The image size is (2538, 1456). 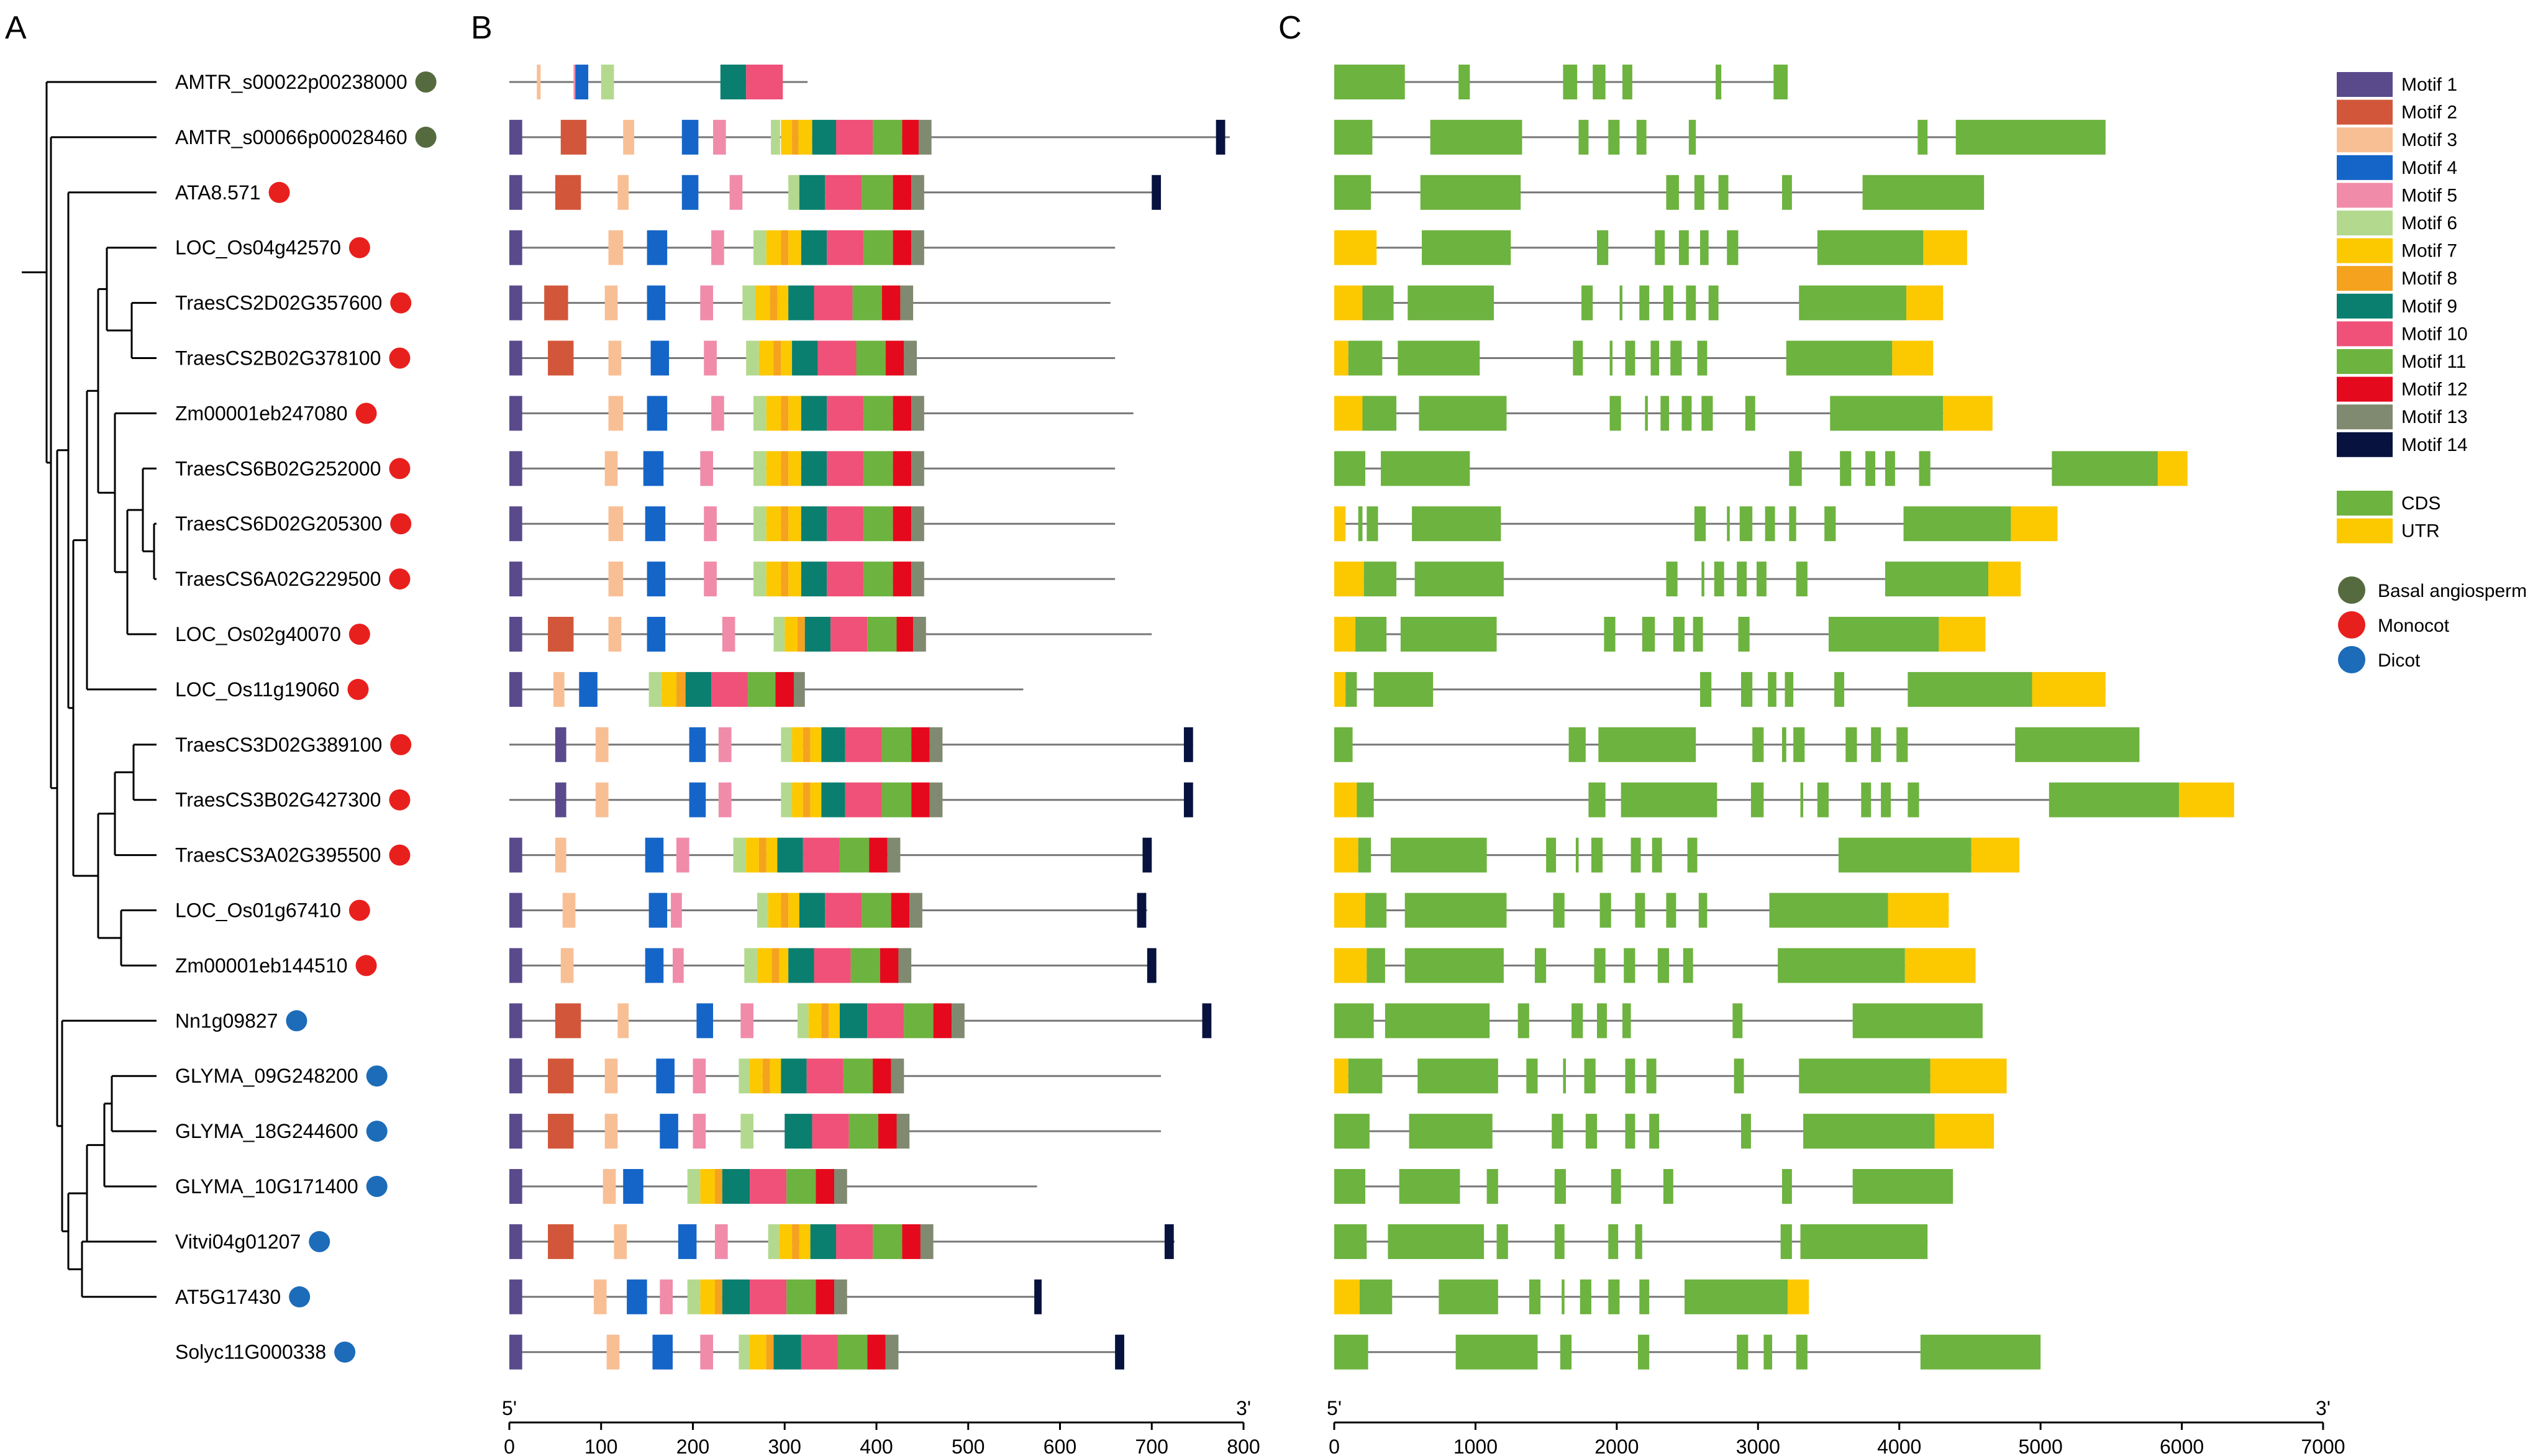 What do you see at coordinates (1243, 1446) in the screenshot?
I see `axis-tick-label: 800` at bounding box center [1243, 1446].